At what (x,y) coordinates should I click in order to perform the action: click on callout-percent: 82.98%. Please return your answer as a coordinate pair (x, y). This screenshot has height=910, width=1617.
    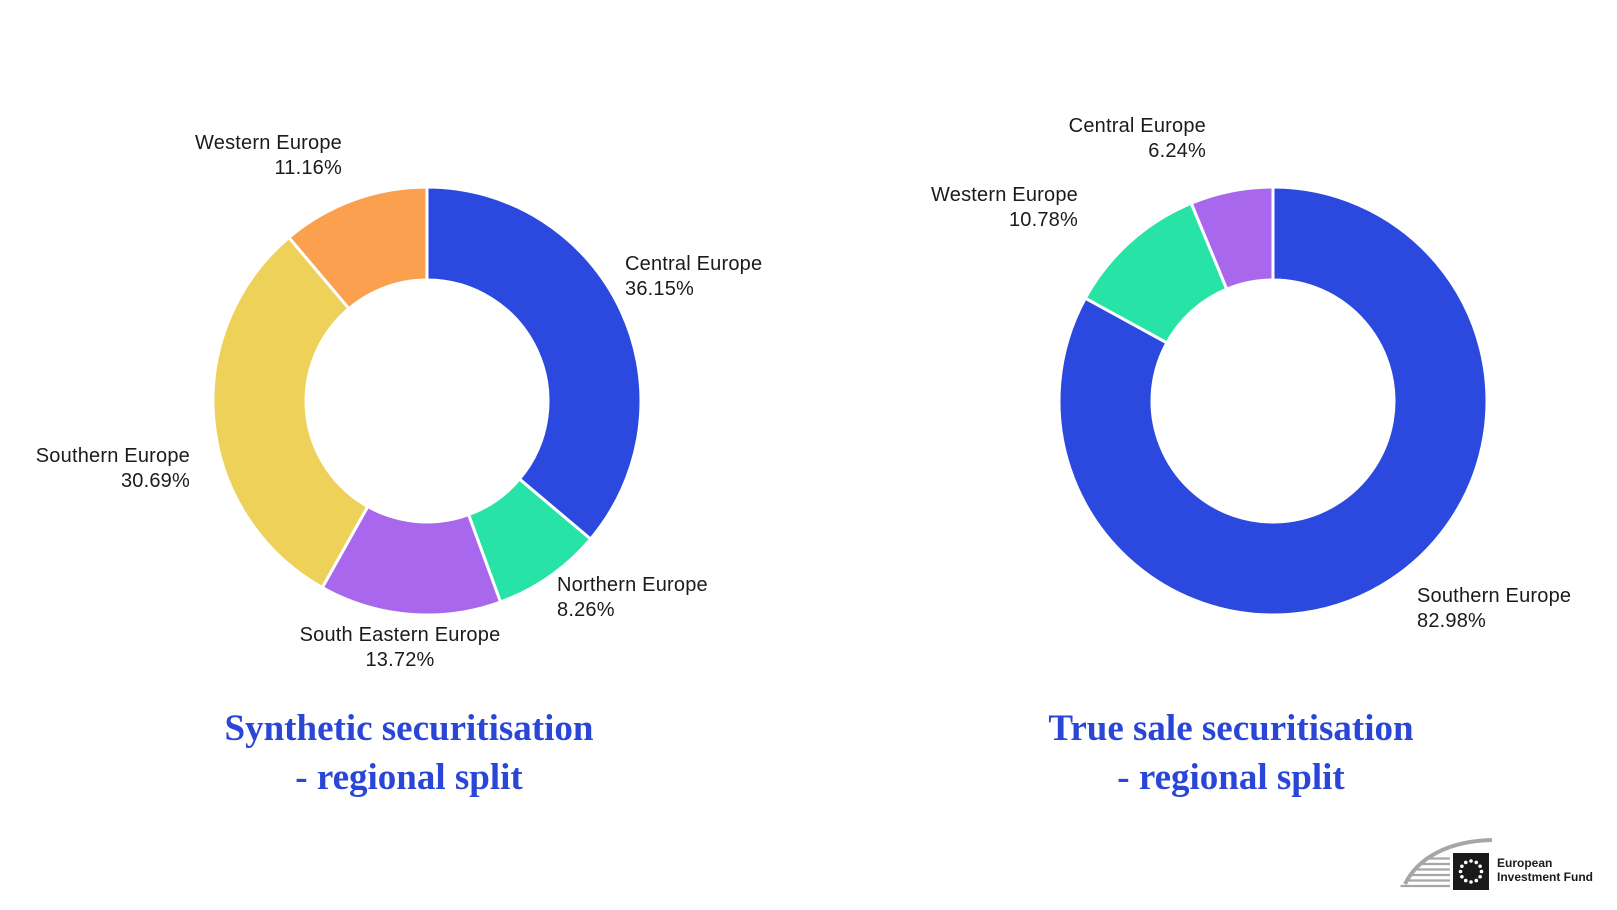
    Looking at the image, I should click on (1452, 621).